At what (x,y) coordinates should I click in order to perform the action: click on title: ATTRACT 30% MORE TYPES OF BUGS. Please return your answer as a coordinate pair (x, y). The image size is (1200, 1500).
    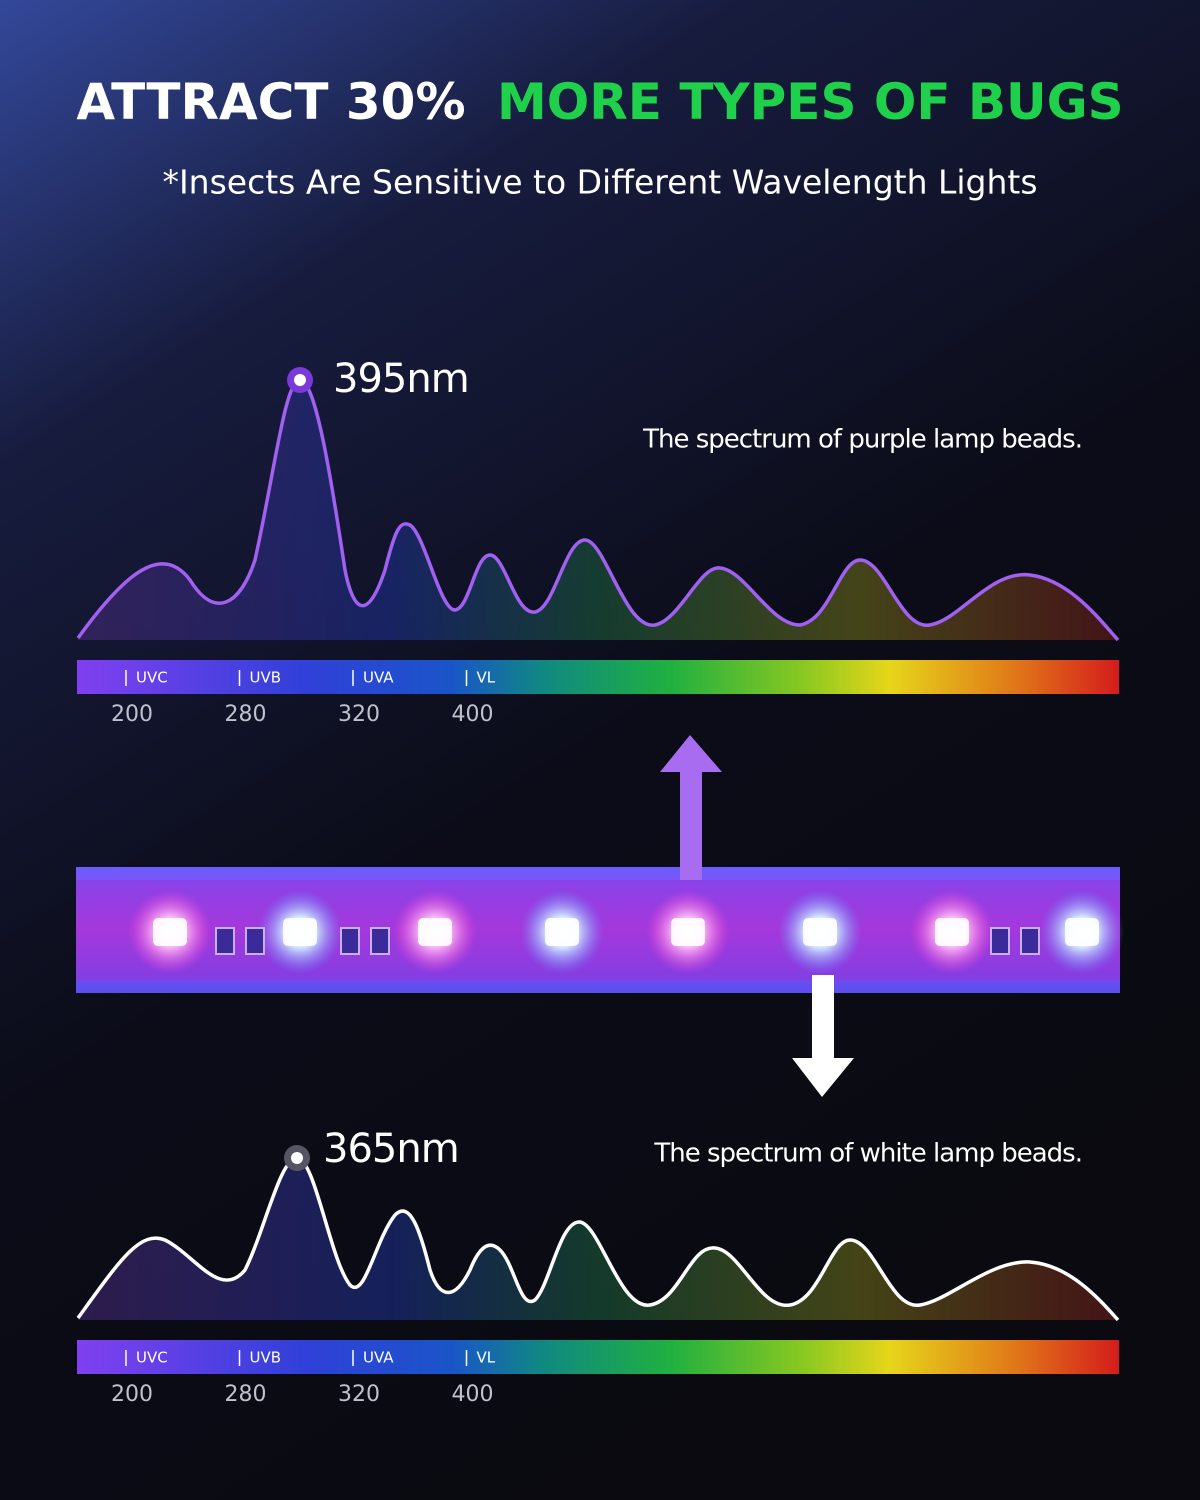
    Looking at the image, I should click on (599, 102).